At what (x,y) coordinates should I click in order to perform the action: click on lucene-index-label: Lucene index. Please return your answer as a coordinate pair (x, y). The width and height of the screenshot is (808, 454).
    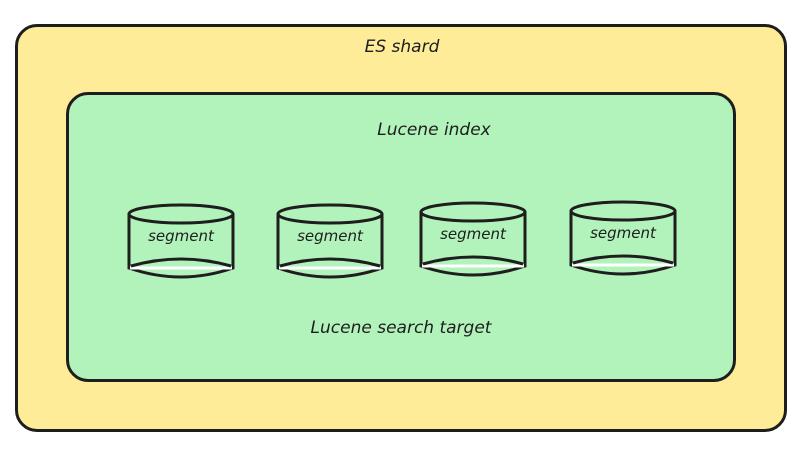
    Looking at the image, I should click on (434, 130).